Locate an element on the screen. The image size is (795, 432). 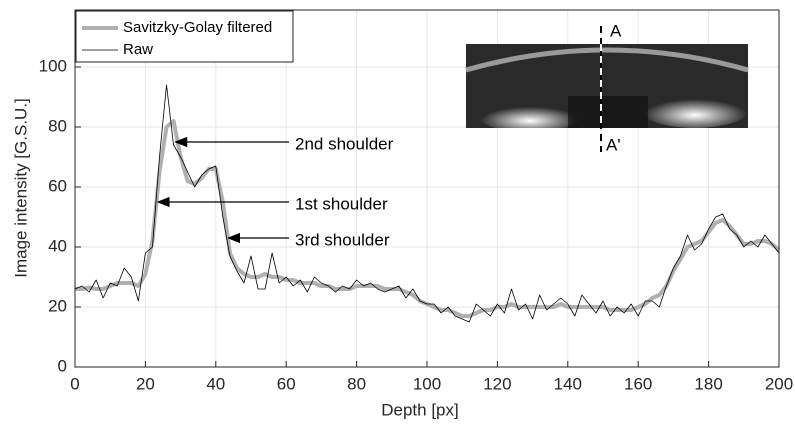
x-tick-label: 120 is located at coordinates (497, 383).